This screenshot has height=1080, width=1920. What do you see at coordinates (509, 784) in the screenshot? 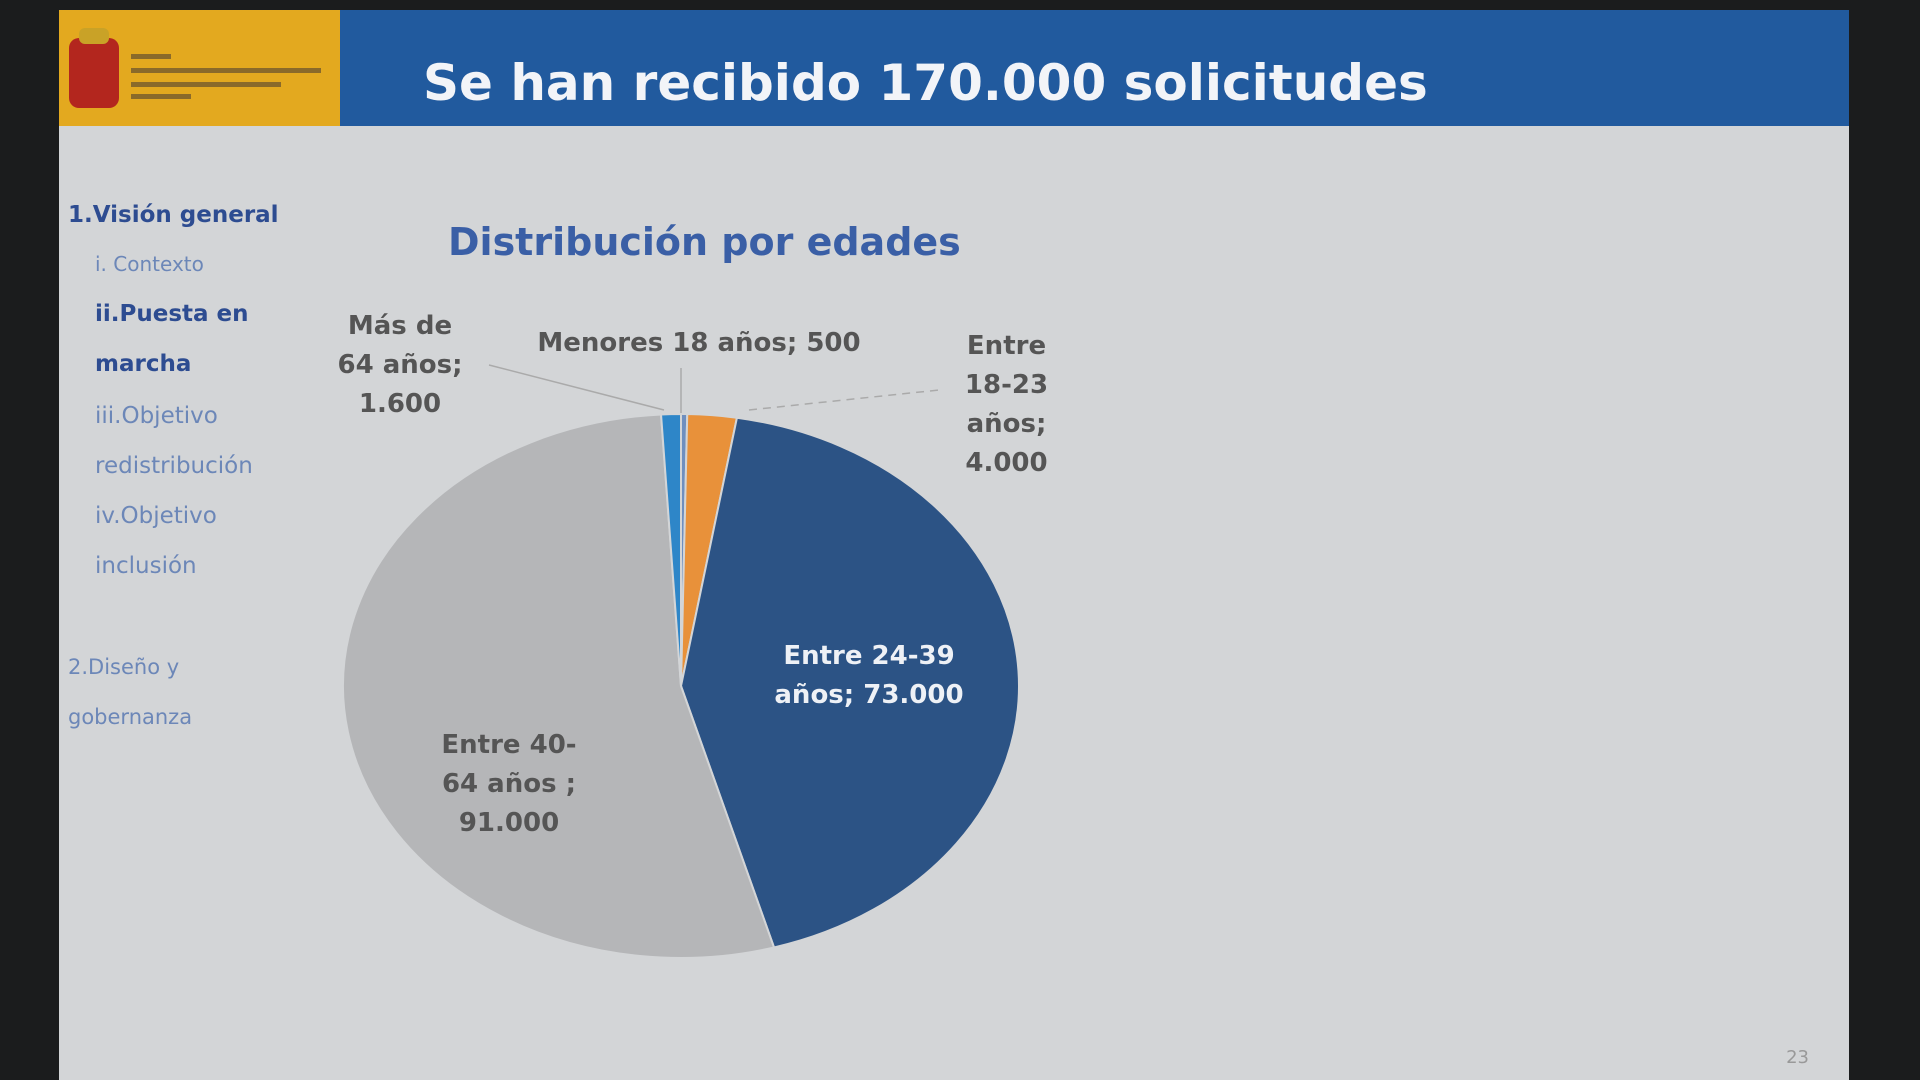
I see `data-label: Entre 40-64 años ; 91.000` at bounding box center [509, 784].